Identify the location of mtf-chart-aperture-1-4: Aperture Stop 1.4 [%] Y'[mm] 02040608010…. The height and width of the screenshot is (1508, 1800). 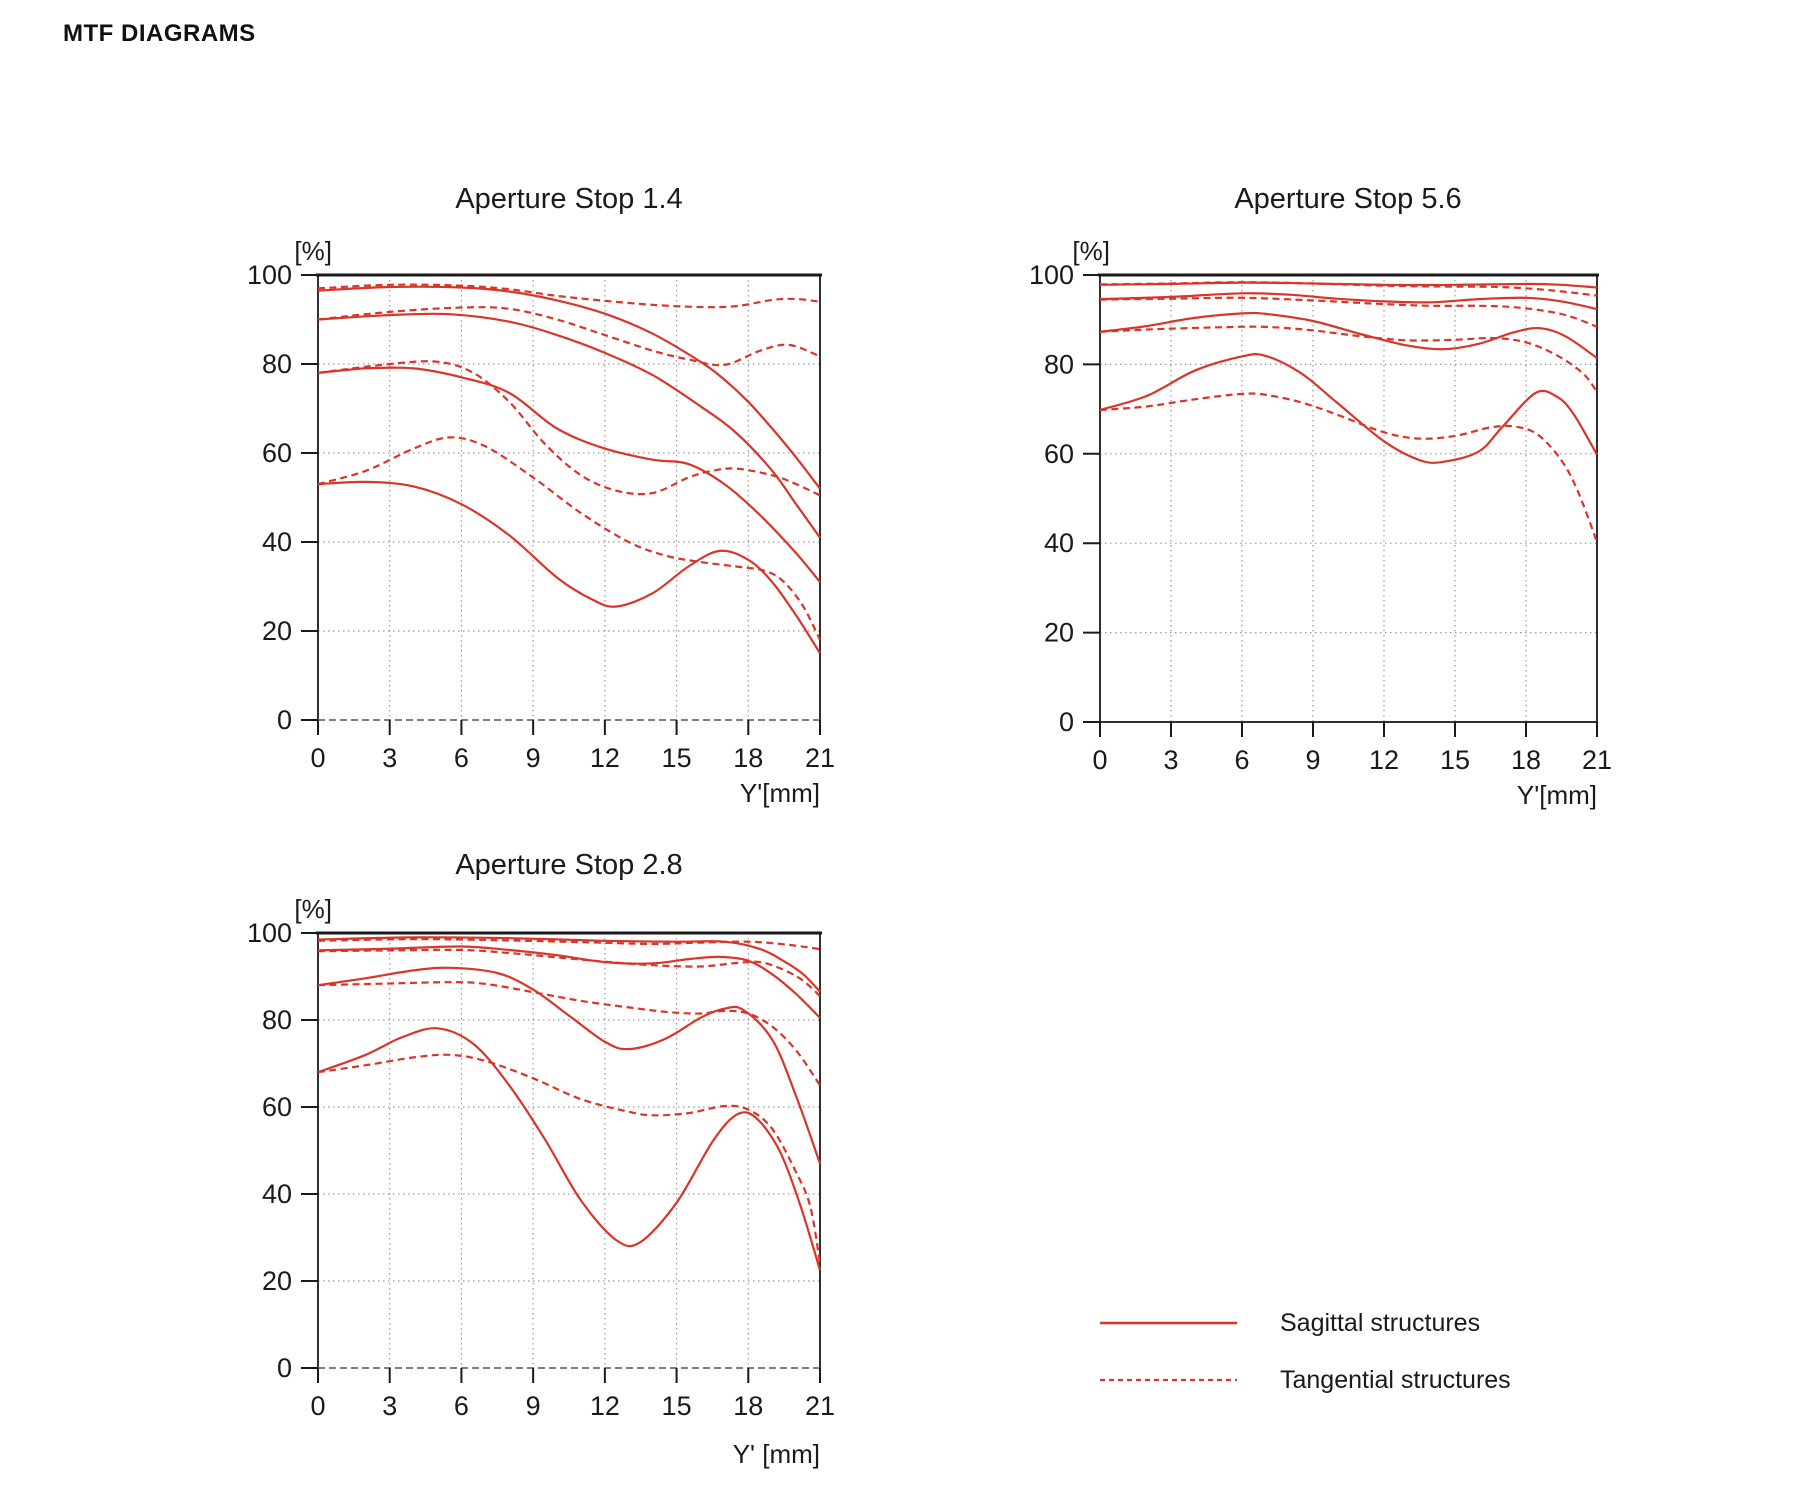
(541, 495).